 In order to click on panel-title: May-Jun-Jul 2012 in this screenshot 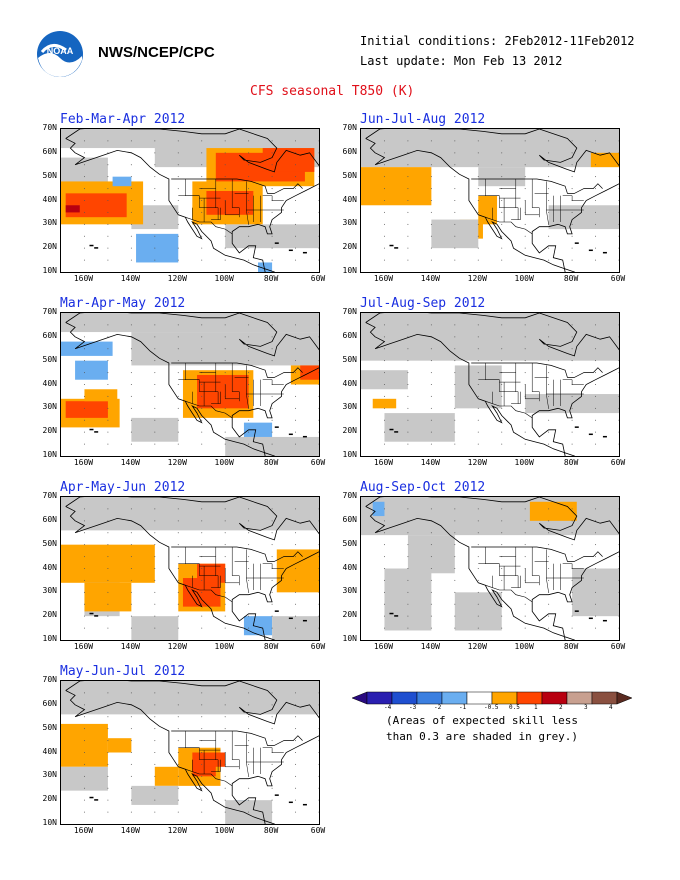, I will do `click(123, 671)`.